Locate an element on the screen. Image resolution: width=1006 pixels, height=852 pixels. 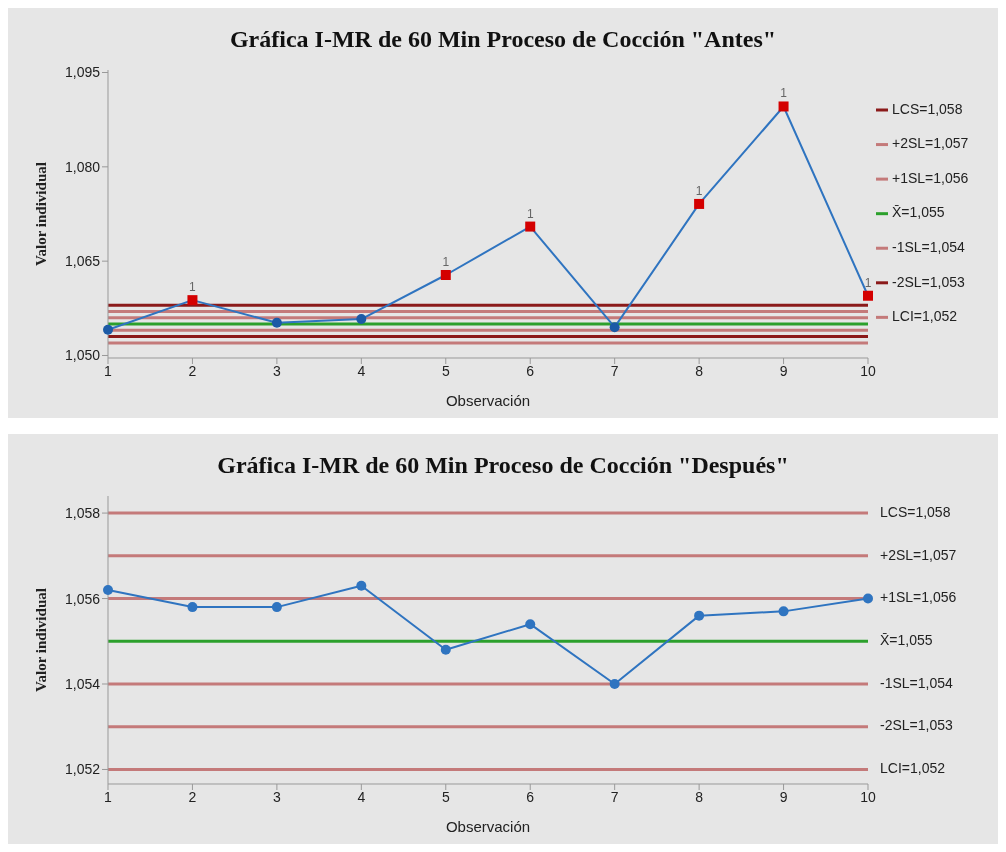
ref-line-label: X̄=1,055 is located at coordinates (906, 639).